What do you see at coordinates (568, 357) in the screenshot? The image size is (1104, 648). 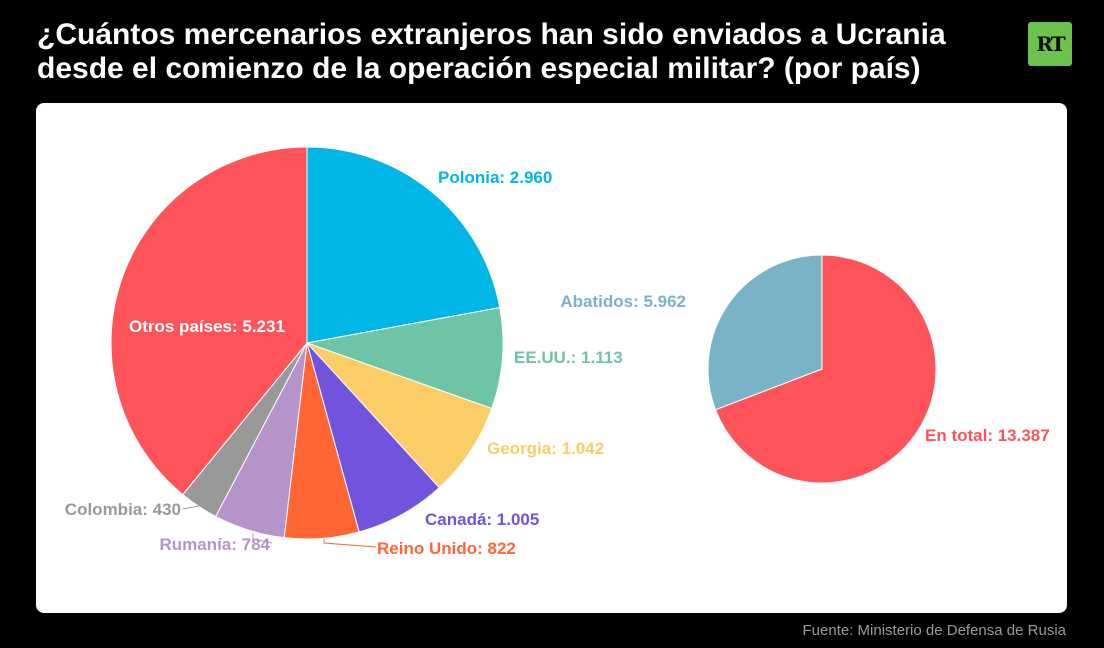 I see `pie1-label-ee-uu-: EE.UU.: 1.113` at bounding box center [568, 357].